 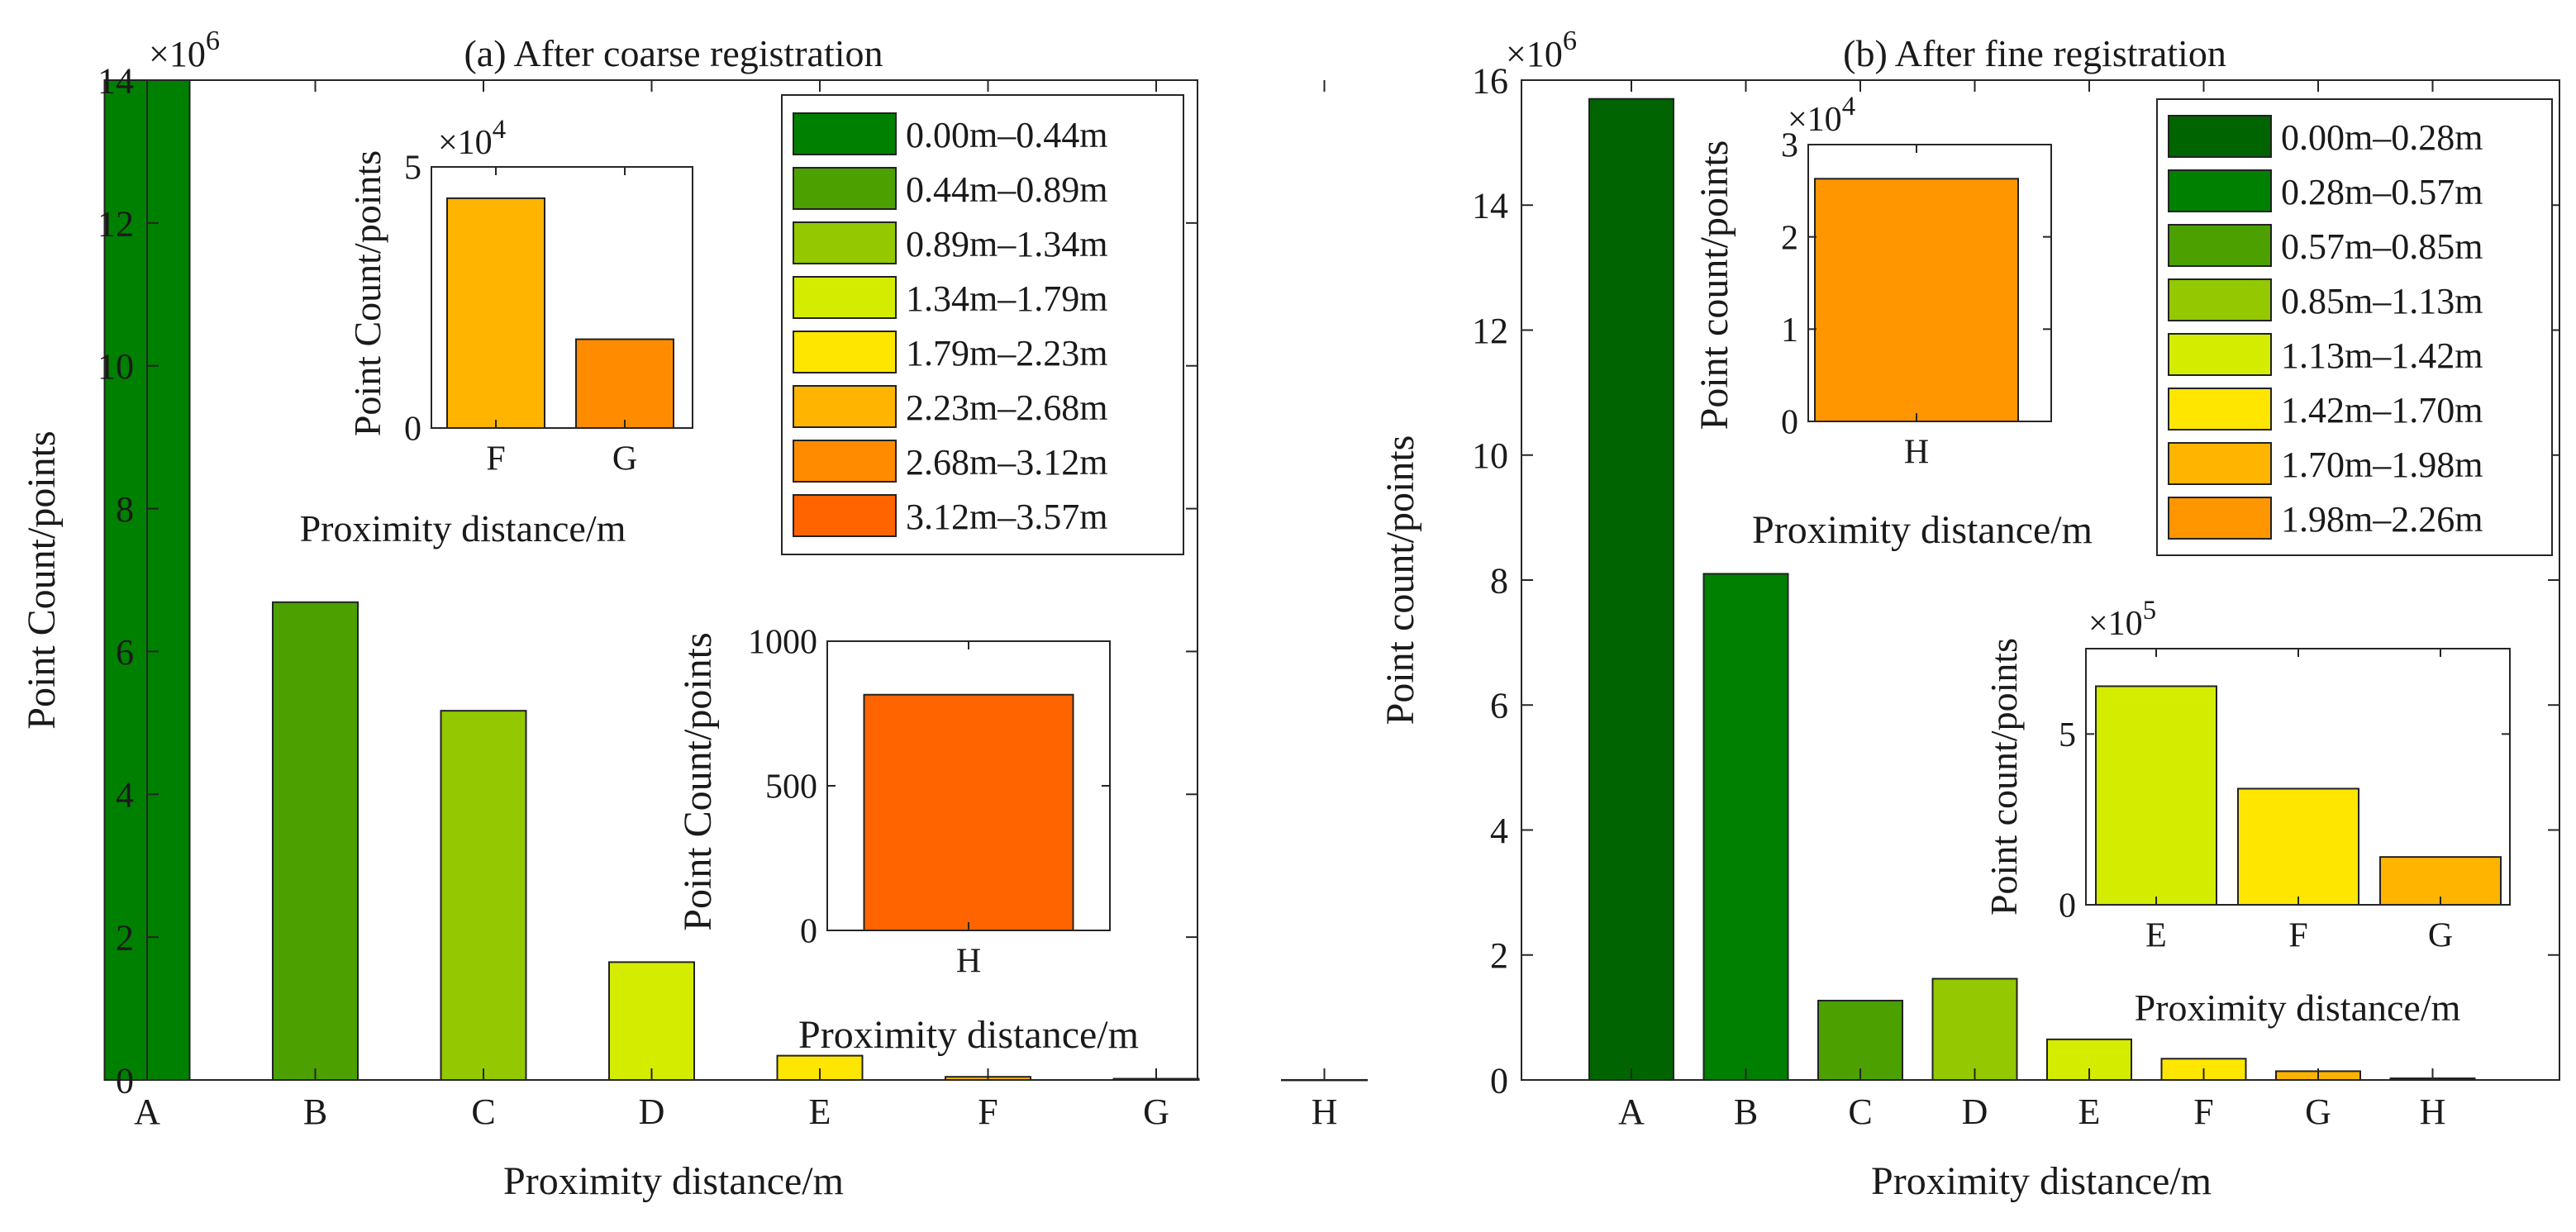 What do you see at coordinates (988, 1112) in the screenshot?
I see `panel-a-xtick-label: F` at bounding box center [988, 1112].